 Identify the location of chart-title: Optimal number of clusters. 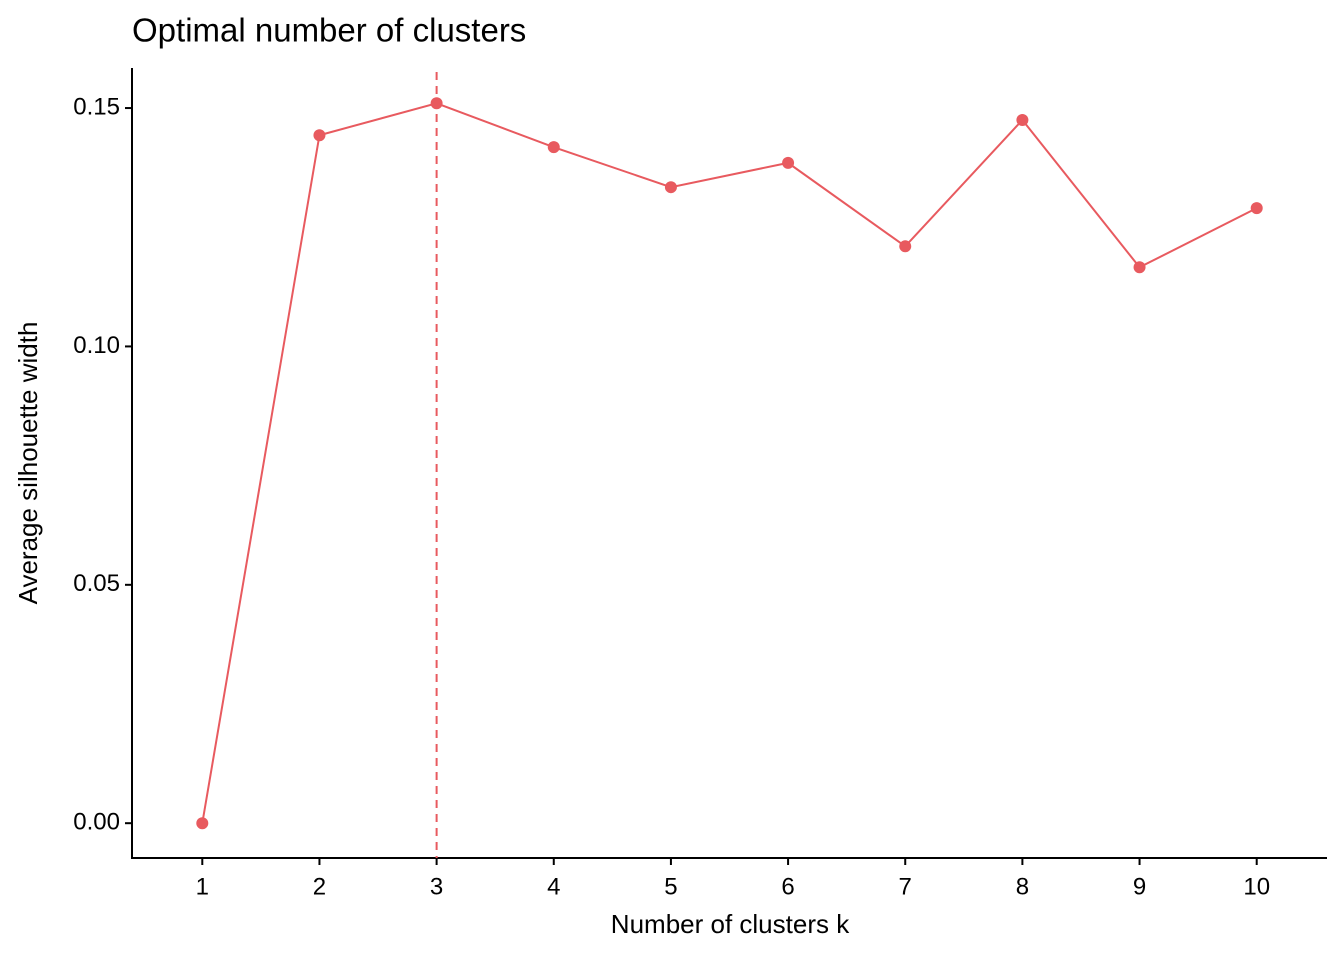
(329, 30).